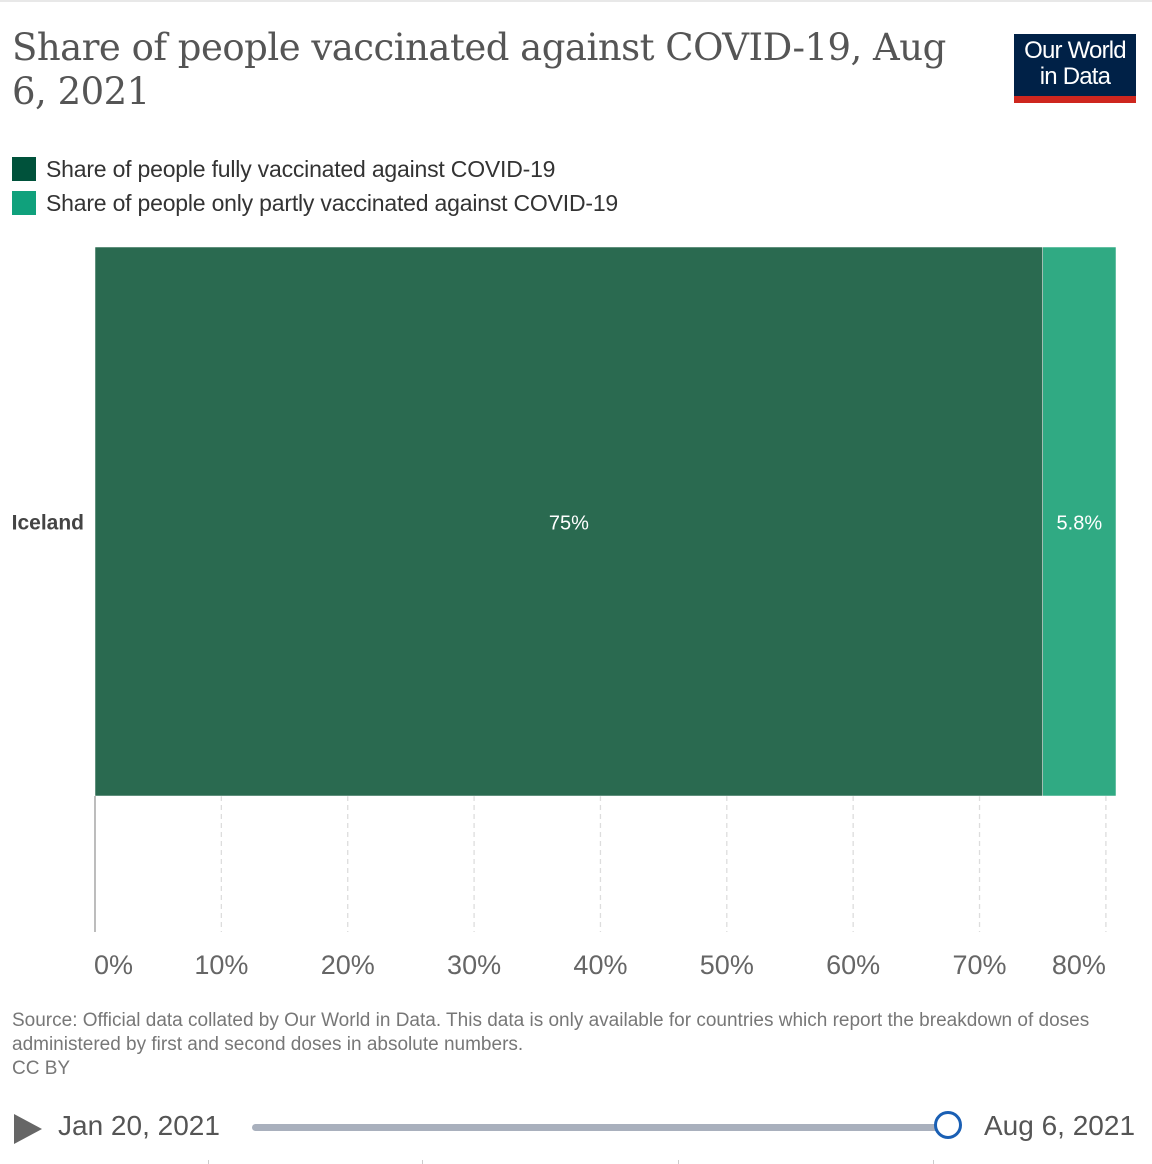  What do you see at coordinates (139, 1125) in the screenshot?
I see `timeline-start-label: Jan 20, 2021` at bounding box center [139, 1125].